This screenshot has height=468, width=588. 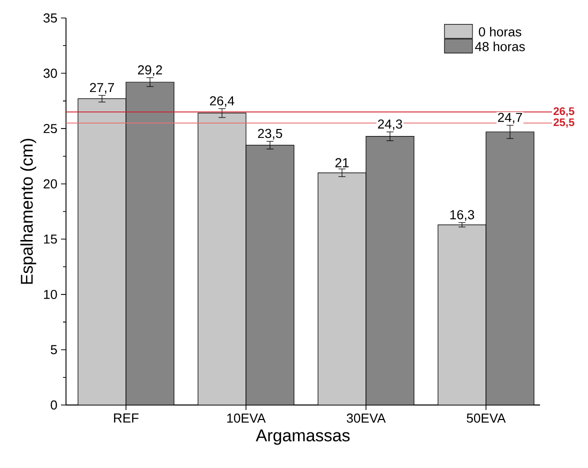 What do you see at coordinates (500, 31) in the screenshot?
I see `legend-label: 0 horas` at bounding box center [500, 31].